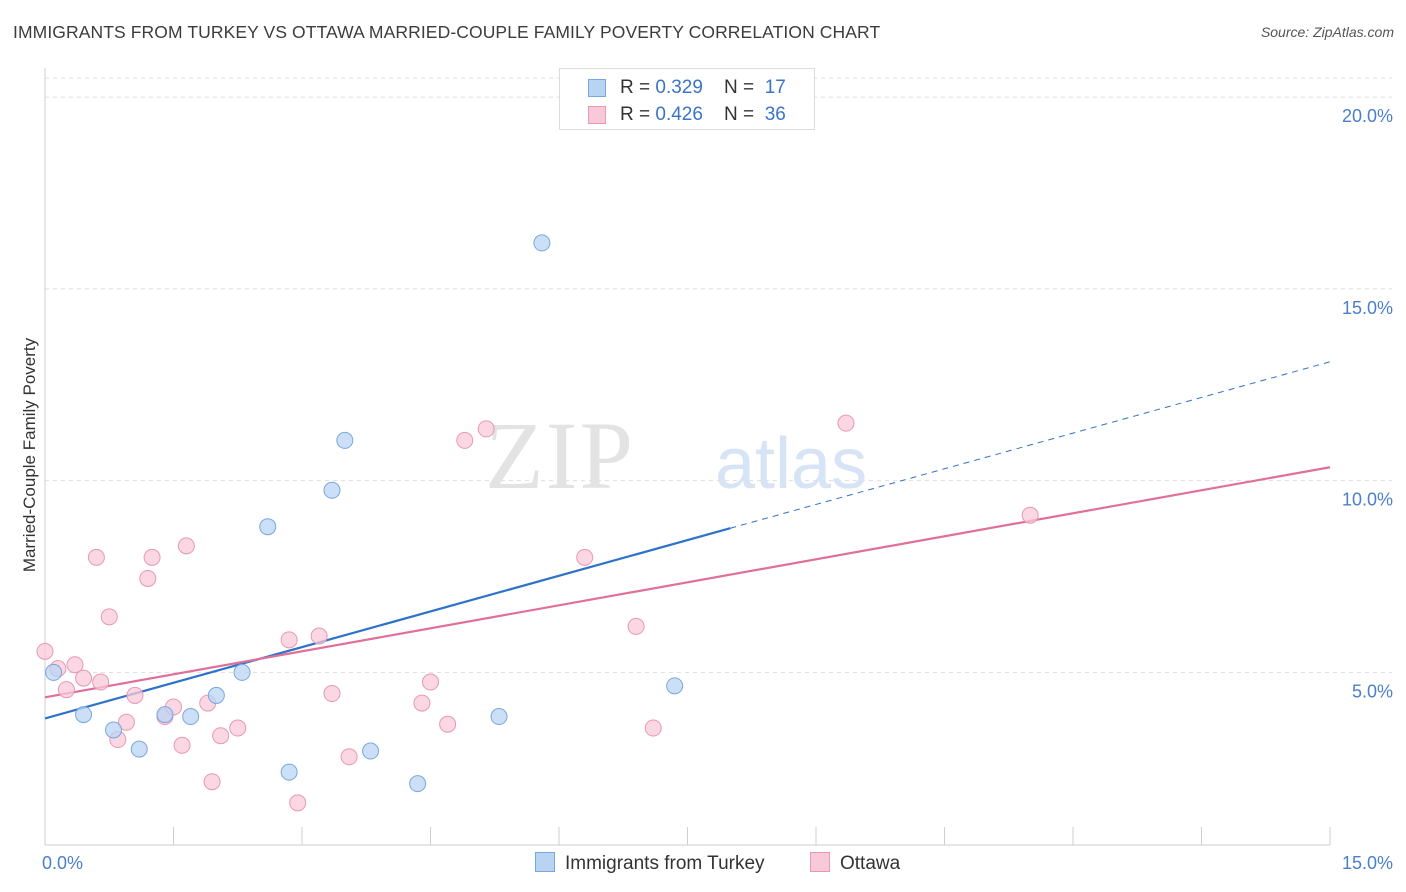 Image resolution: width=1406 pixels, height=892 pixels. Describe the element at coordinates (597, 88) in the screenshot. I see `turkey-swatch` at that location.